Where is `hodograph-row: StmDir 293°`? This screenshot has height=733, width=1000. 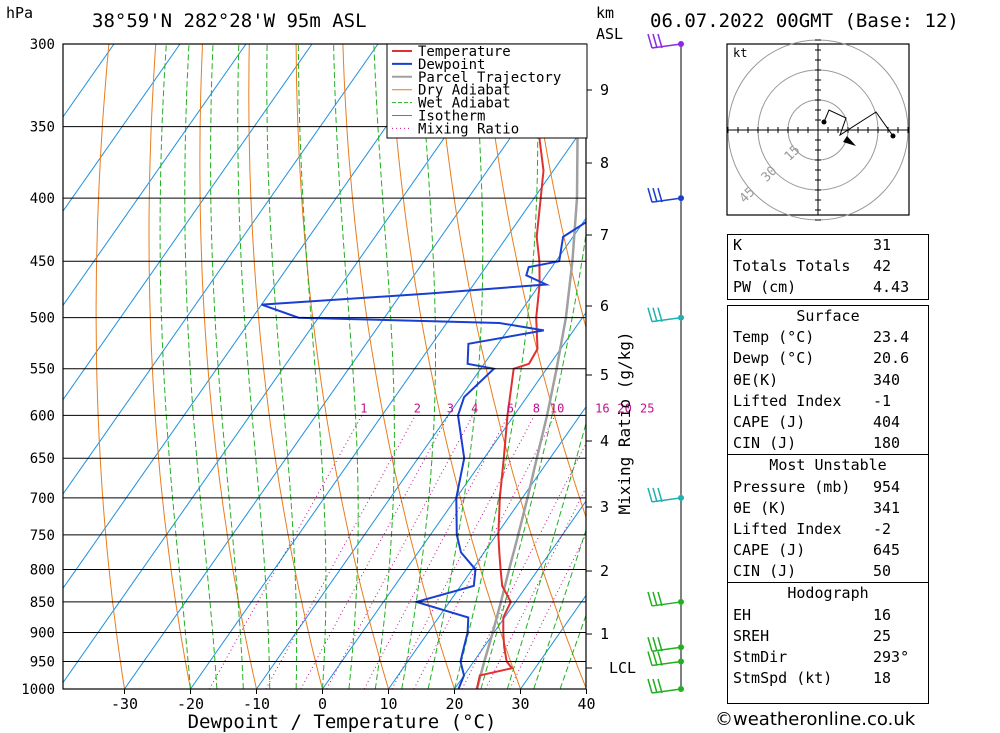
hodograph-row: StmDir 293° is located at coordinates (828, 657).